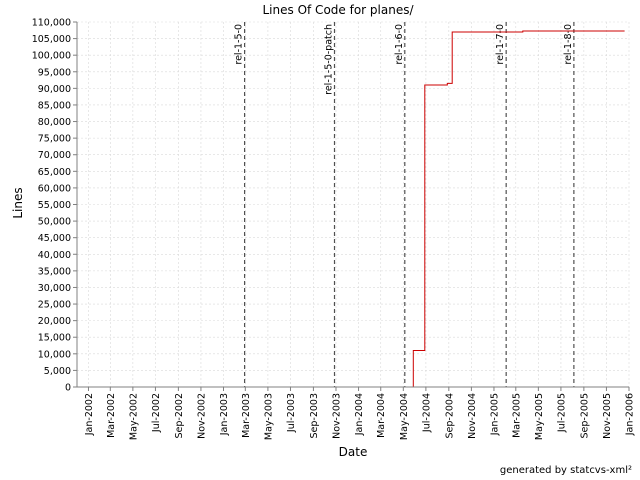  Describe the element at coordinates (630, 414) in the screenshot. I see `x-tick-label: Jan-2006` at that location.